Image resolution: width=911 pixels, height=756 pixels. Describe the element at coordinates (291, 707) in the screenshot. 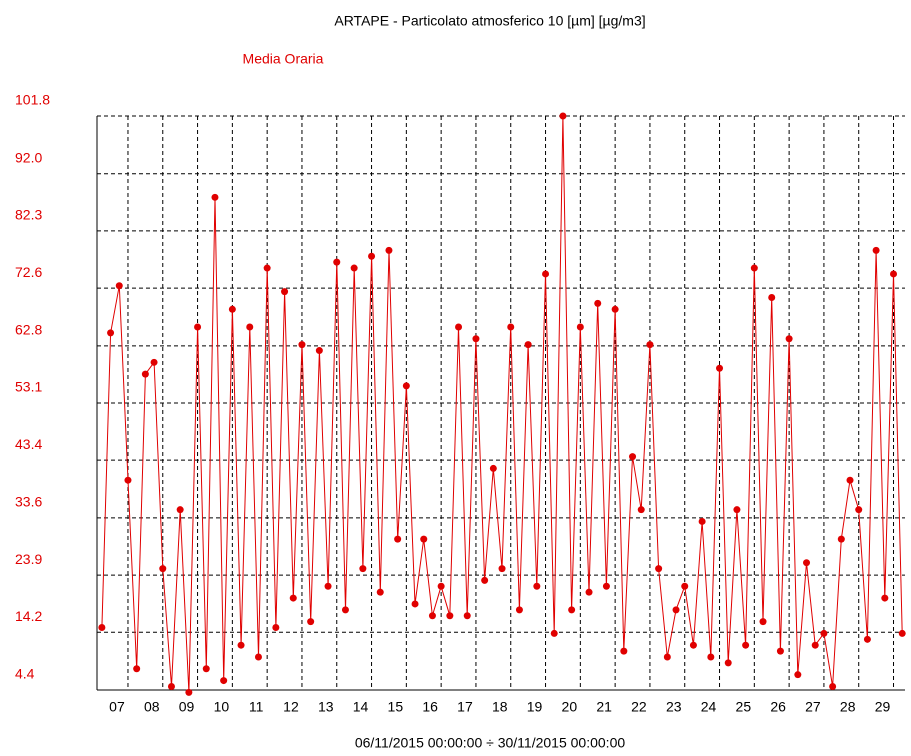

I see `x-tick-label: 12` at that location.